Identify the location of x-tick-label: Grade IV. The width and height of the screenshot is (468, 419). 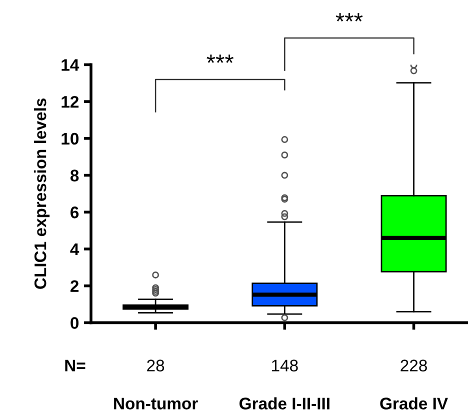
(414, 403).